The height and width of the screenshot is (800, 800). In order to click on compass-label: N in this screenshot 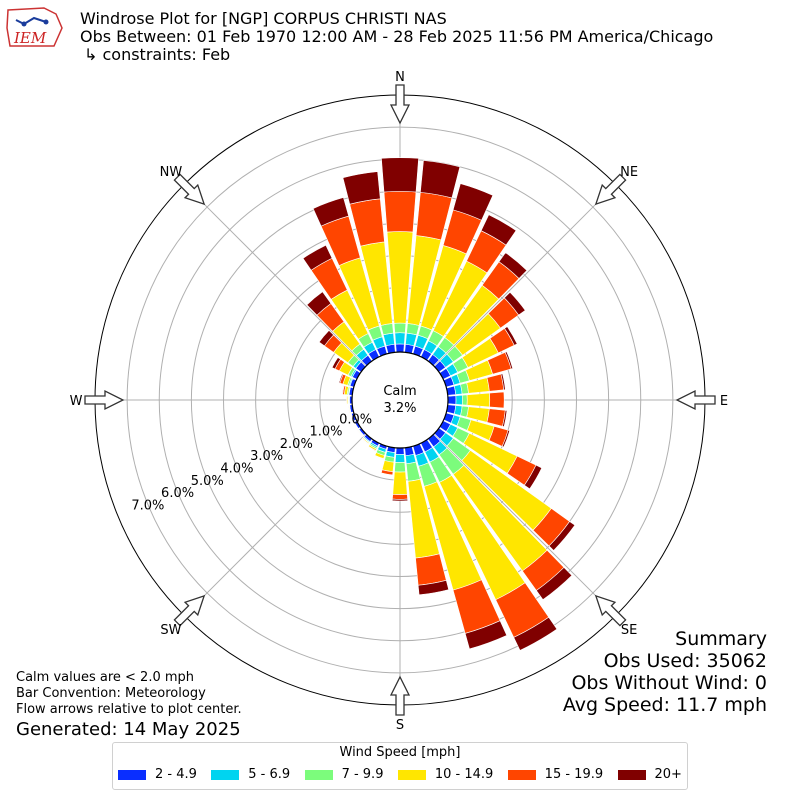, I will do `click(400, 77)`.